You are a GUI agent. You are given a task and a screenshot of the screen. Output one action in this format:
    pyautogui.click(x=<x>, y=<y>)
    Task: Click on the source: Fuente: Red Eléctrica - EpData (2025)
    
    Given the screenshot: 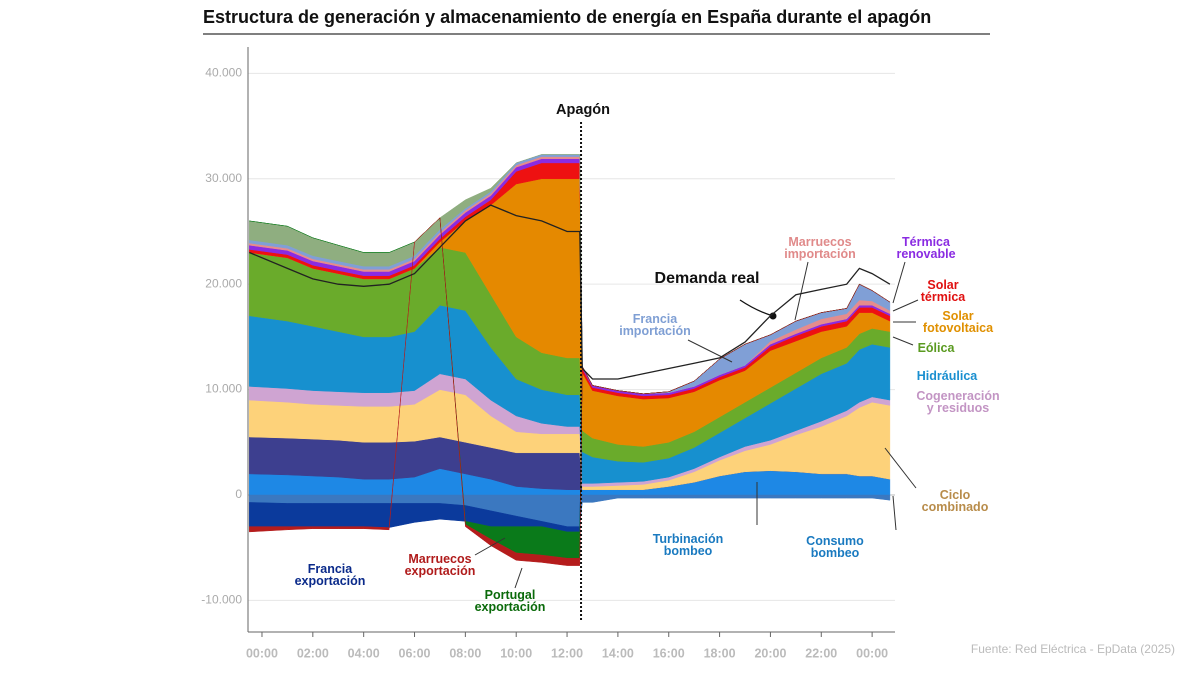 What is the action you would take?
    pyautogui.click(x=1073, y=649)
    